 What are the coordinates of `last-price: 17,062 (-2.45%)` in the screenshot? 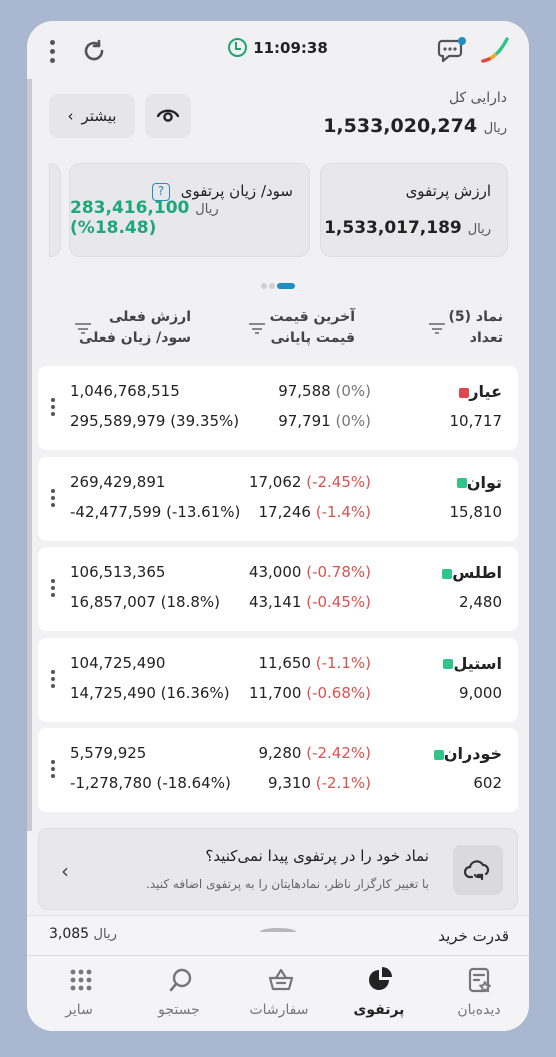 It's located at (309, 481).